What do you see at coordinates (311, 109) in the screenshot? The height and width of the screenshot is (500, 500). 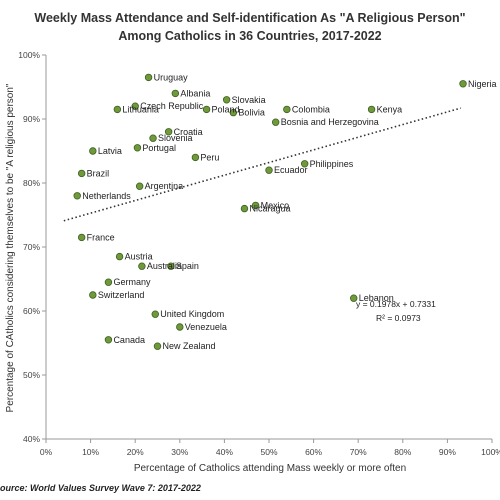 I see `data-point-label: Colombia` at bounding box center [311, 109].